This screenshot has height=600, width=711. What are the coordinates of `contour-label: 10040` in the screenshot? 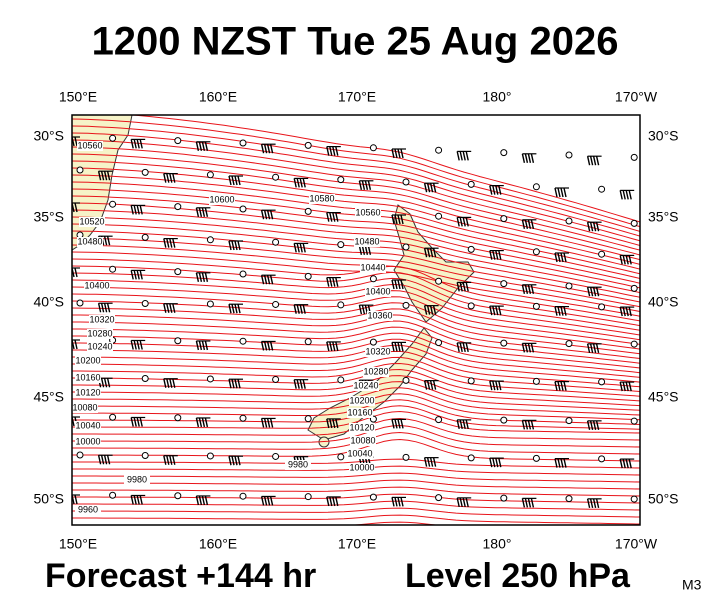 It's located at (359, 453).